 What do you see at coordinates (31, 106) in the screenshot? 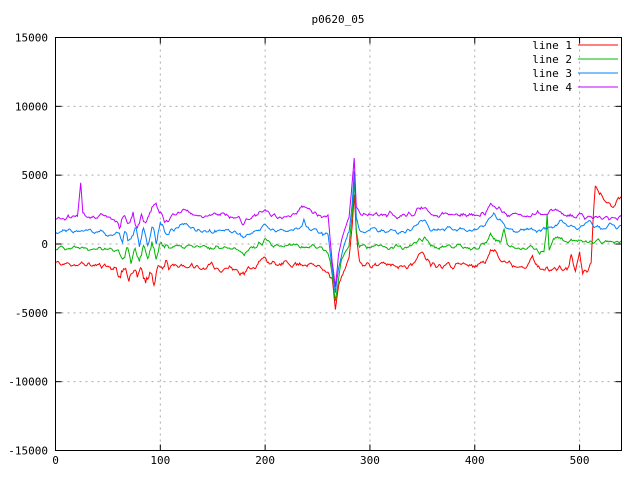
I see `y-tick-label: 10000` at bounding box center [31, 106].